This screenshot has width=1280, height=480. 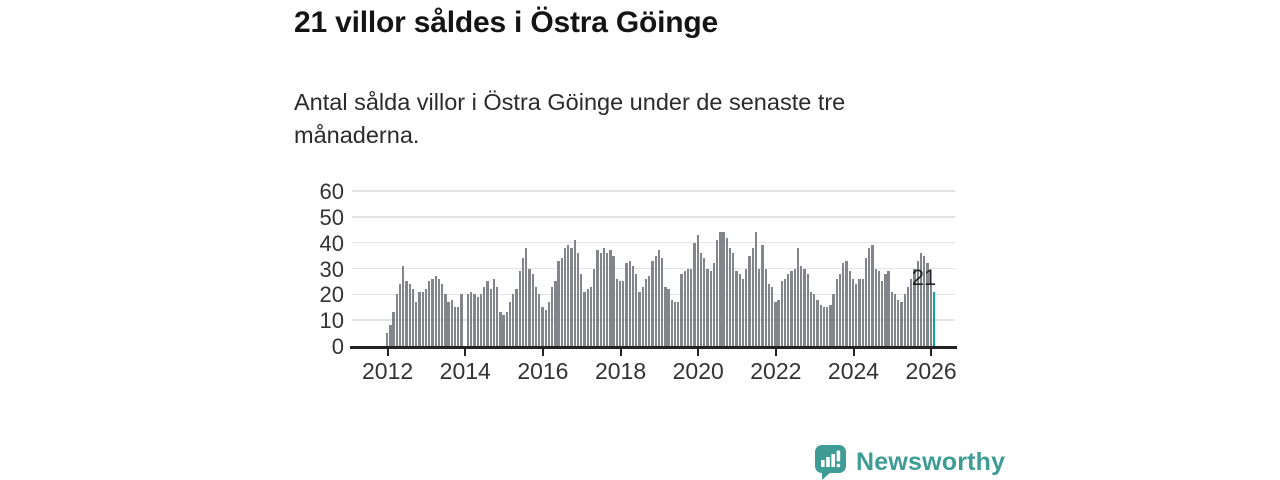 I want to click on bar-chart-speech-bubble-icon, so click(x=830, y=462).